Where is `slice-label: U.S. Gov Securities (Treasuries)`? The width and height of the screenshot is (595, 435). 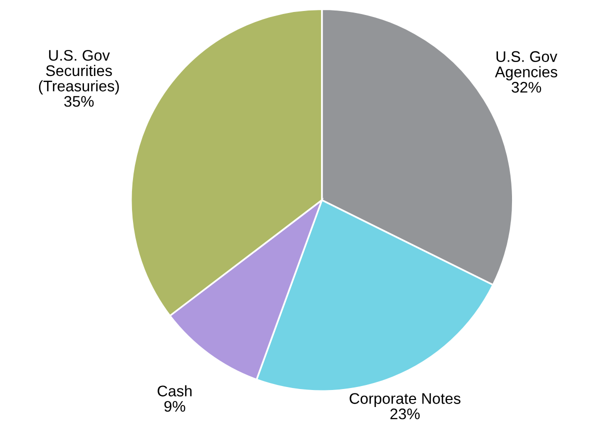
slice-label: U.S. Gov Securities (Treasuries) is located at coordinates (78, 72).